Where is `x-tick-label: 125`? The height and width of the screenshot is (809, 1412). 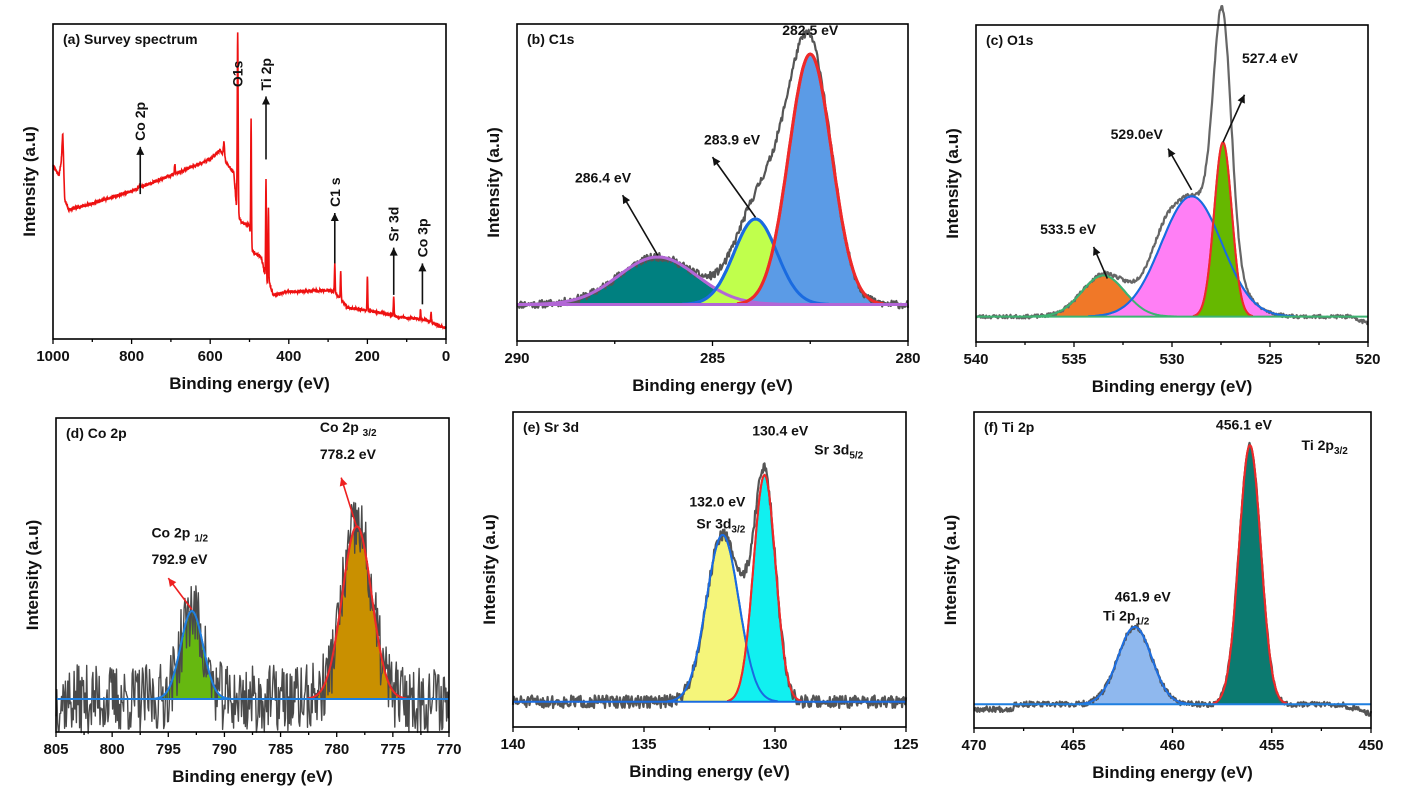 x-tick-label: 125 is located at coordinates (905, 744).